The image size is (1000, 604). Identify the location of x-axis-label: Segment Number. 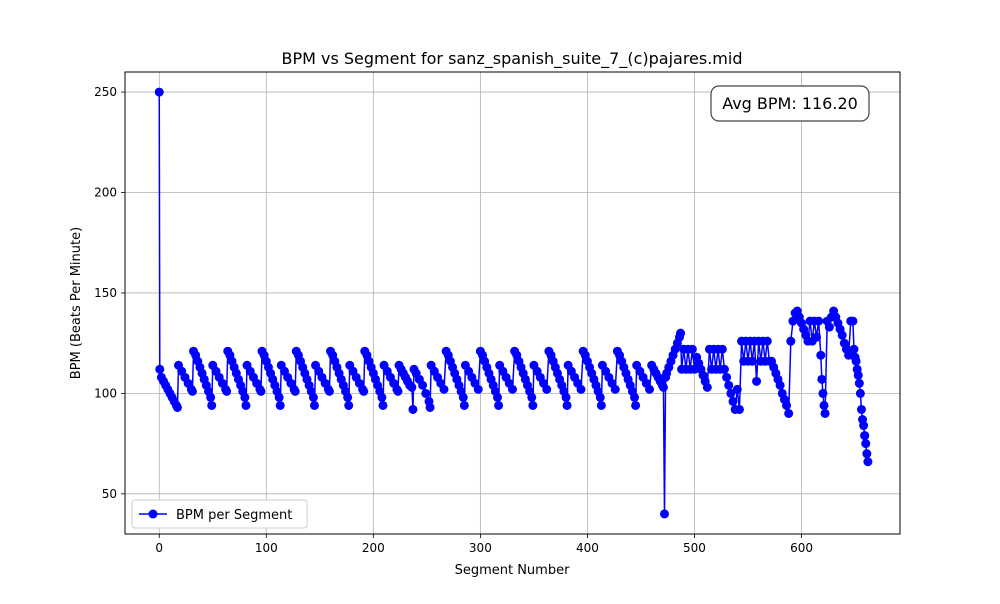
(513, 570).